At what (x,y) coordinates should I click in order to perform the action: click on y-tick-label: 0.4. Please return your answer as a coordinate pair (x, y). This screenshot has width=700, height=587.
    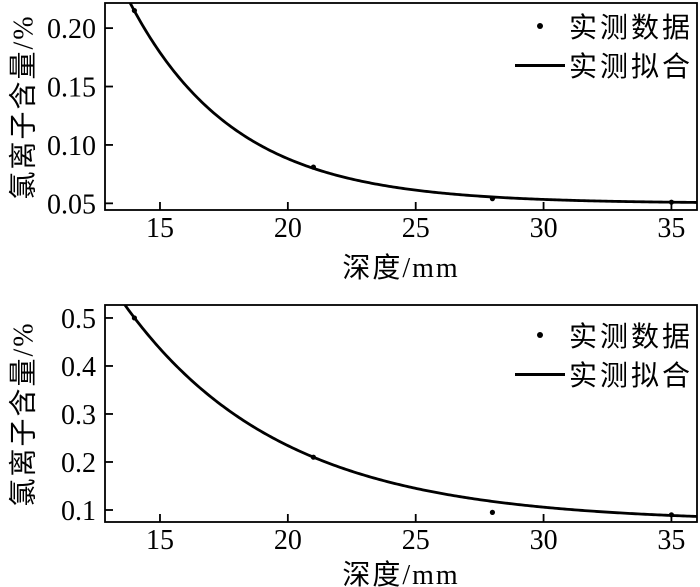
    Looking at the image, I should click on (78, 367).